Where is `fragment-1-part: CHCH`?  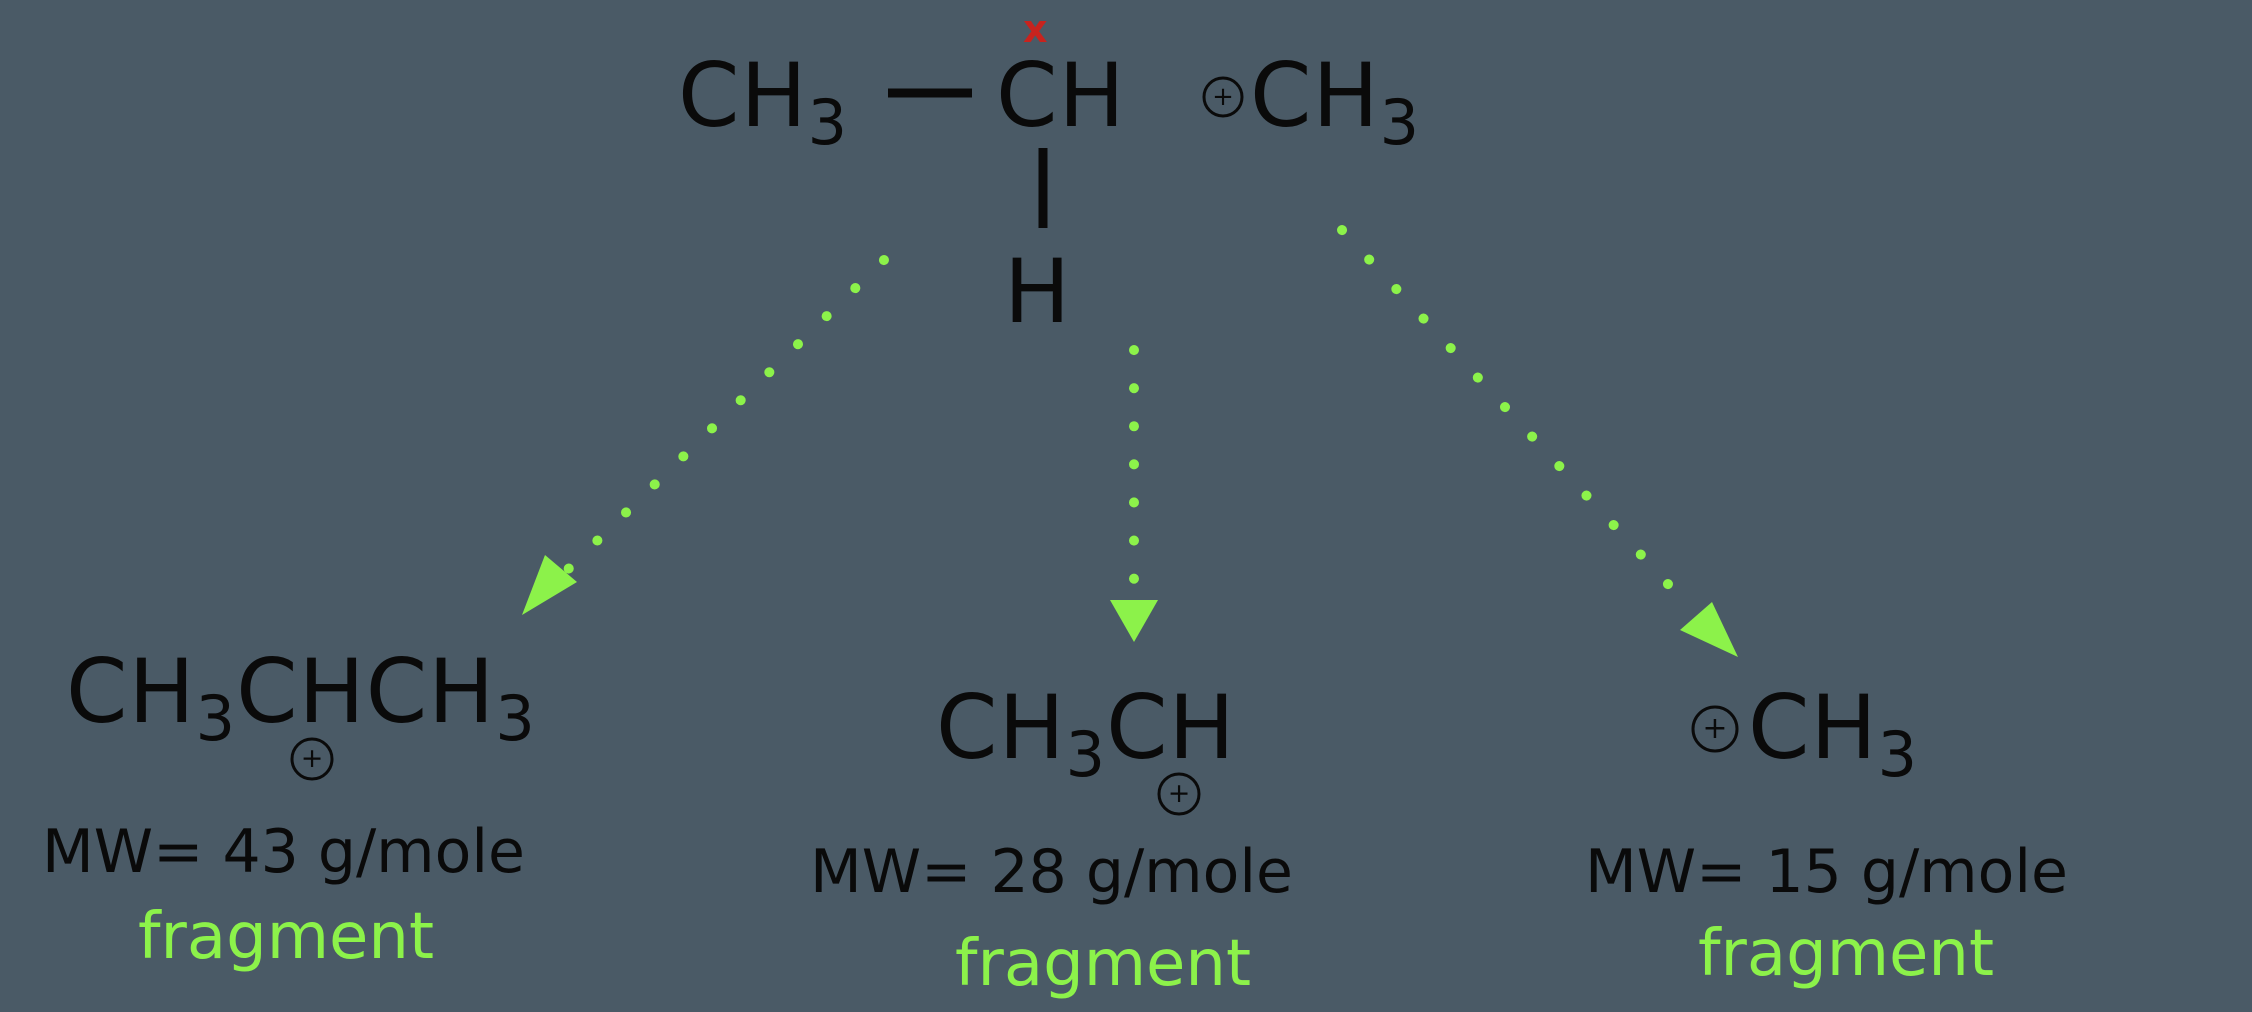 fragment-1-part: CHCH is located at coordinates (366, 691).